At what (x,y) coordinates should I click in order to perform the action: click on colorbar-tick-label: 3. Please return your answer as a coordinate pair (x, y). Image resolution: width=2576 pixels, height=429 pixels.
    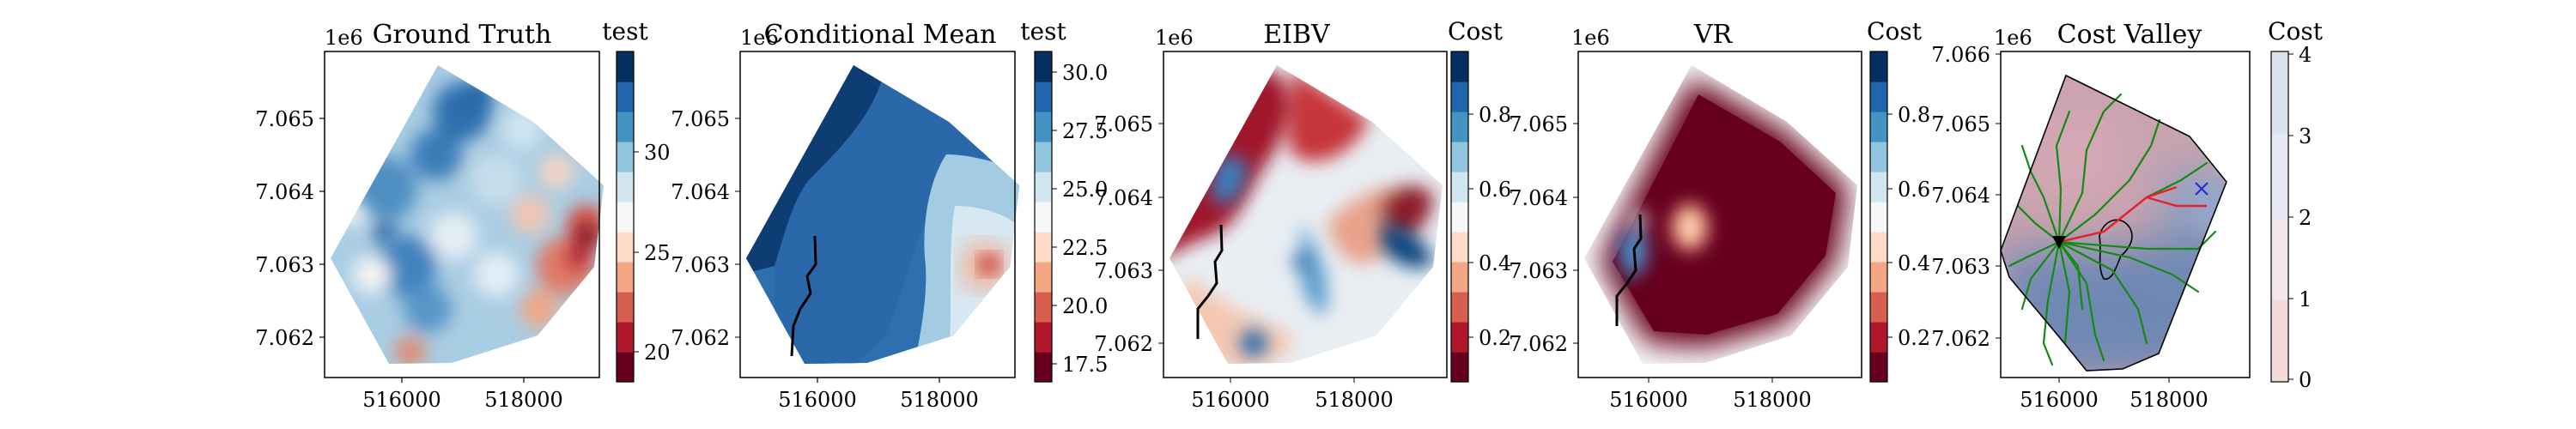
    Looking at the image, I should click on (2305, 136).